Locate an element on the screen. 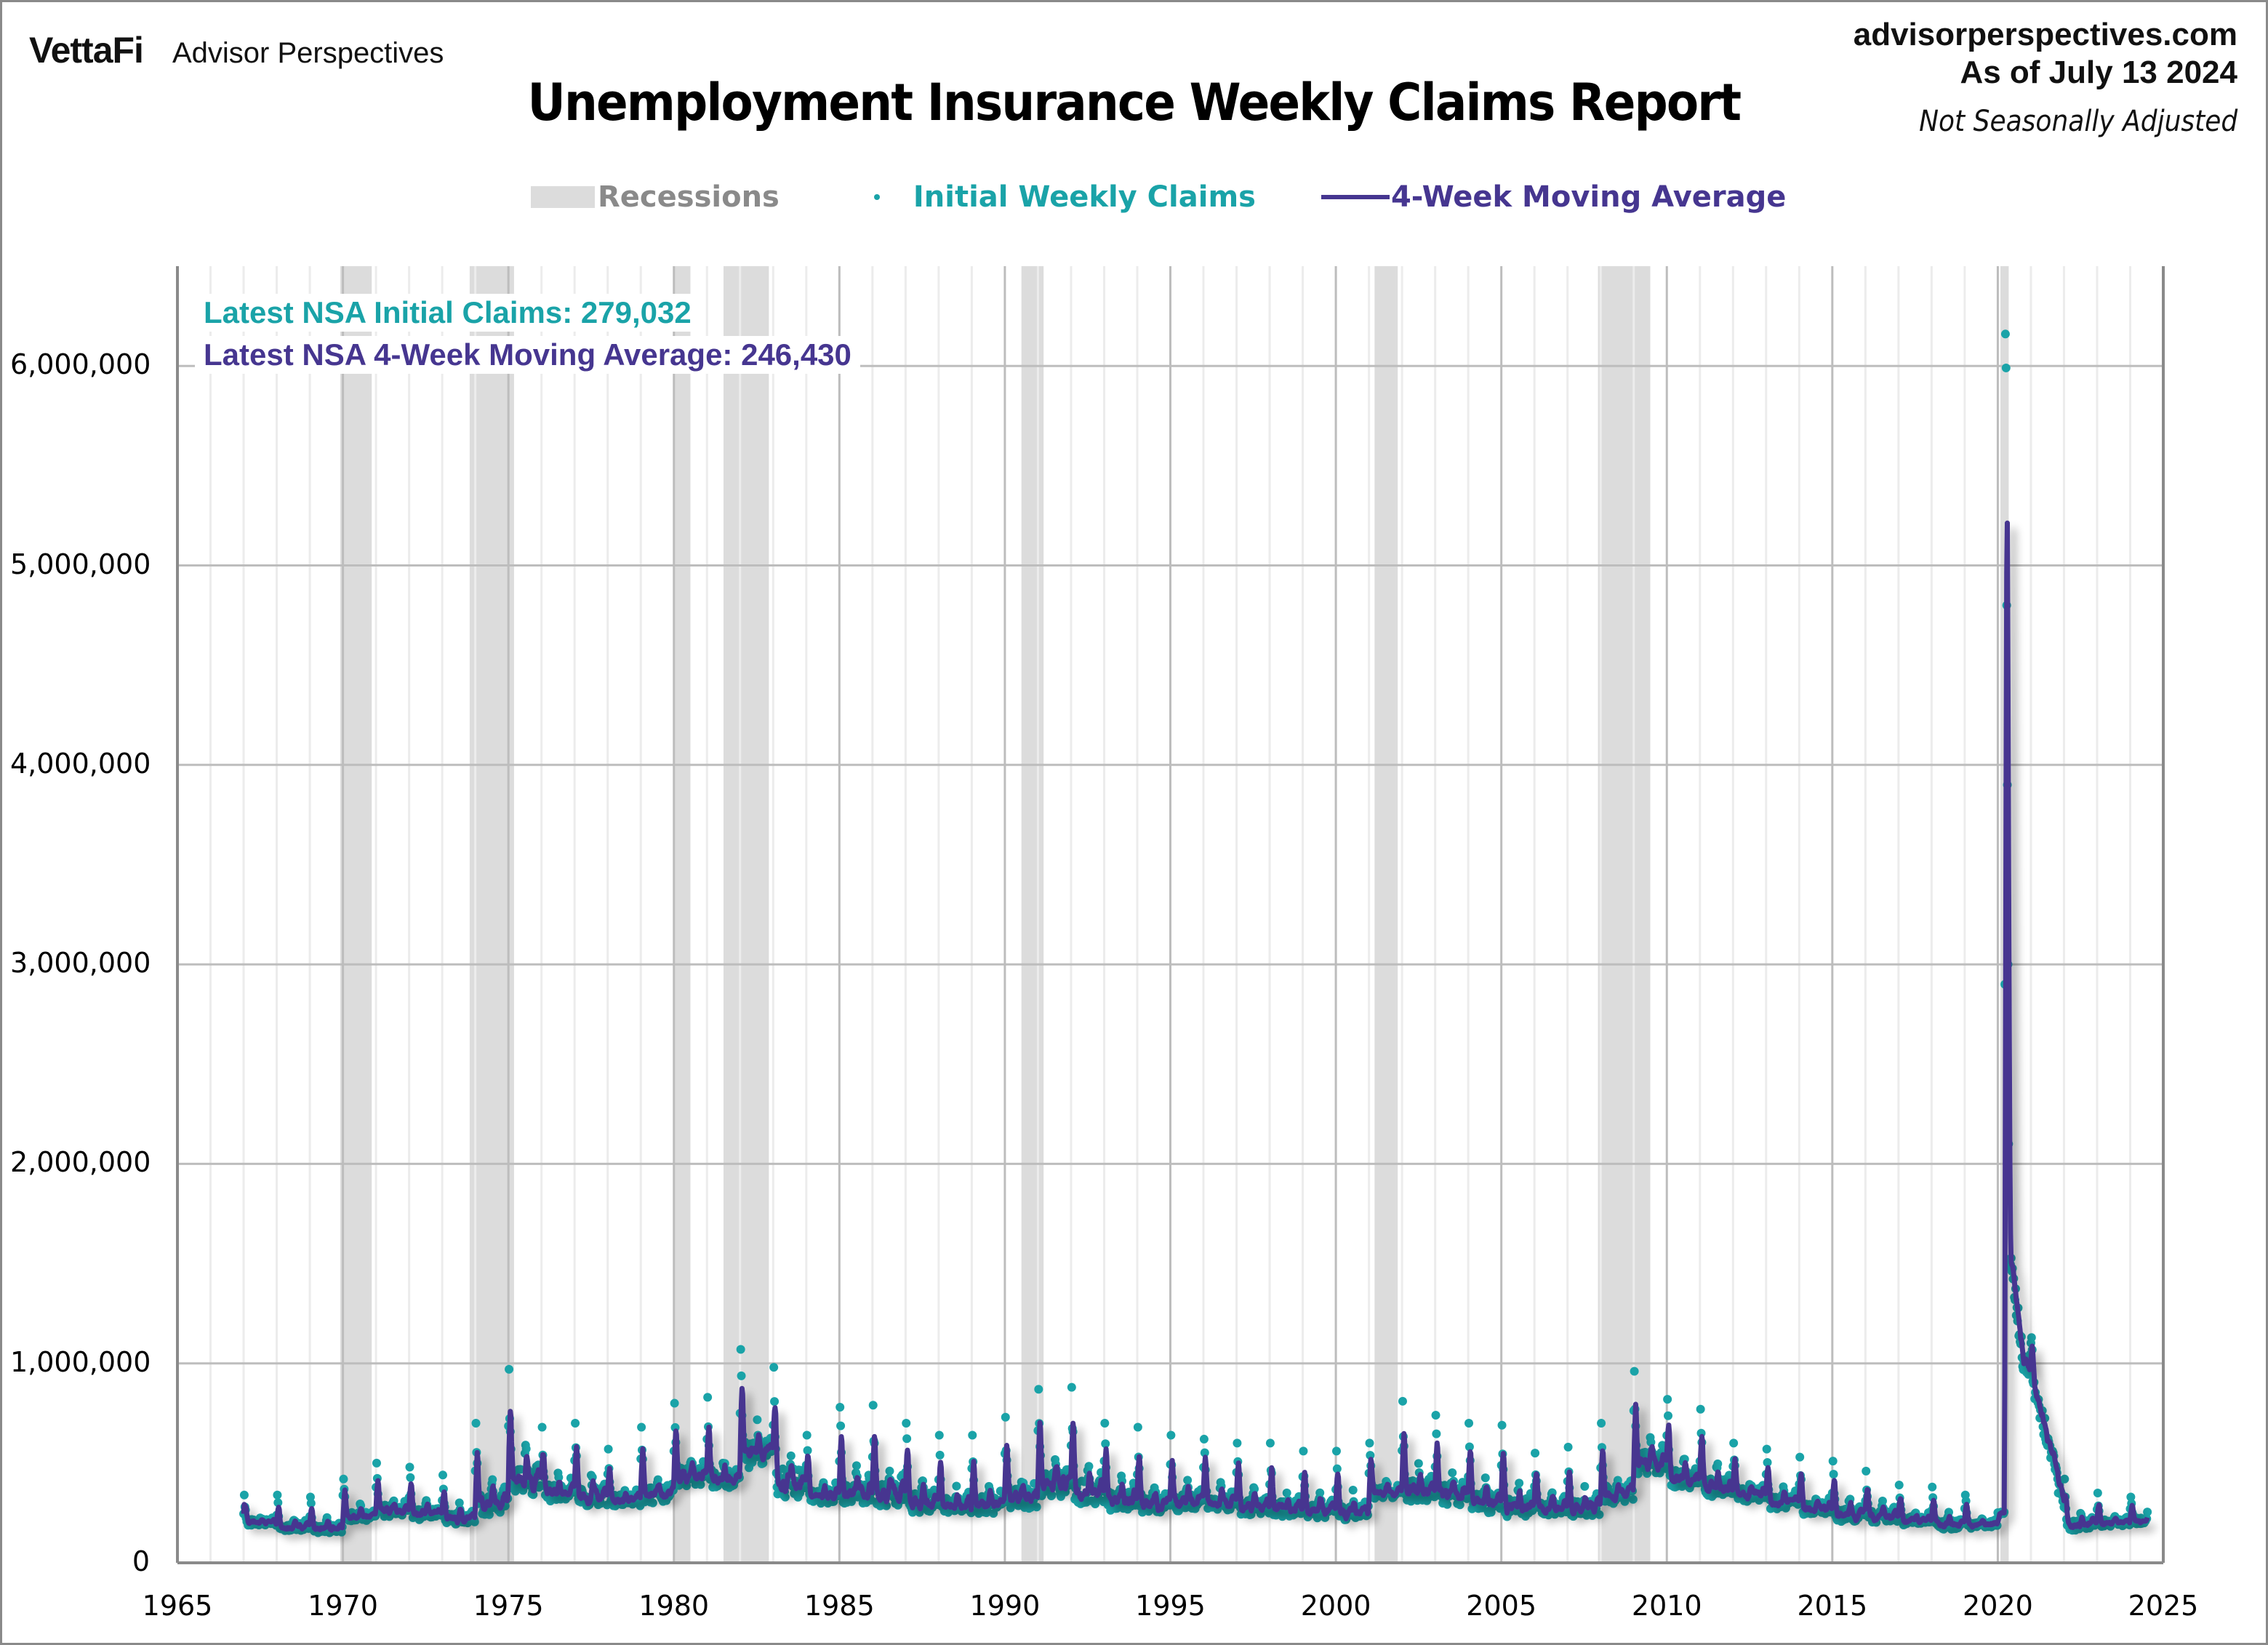 This screenshot has width=2268, height=1645. latest-initial-claims: Latest NSA Initial Claims: 279,032 is located at coordinates (447, 313).